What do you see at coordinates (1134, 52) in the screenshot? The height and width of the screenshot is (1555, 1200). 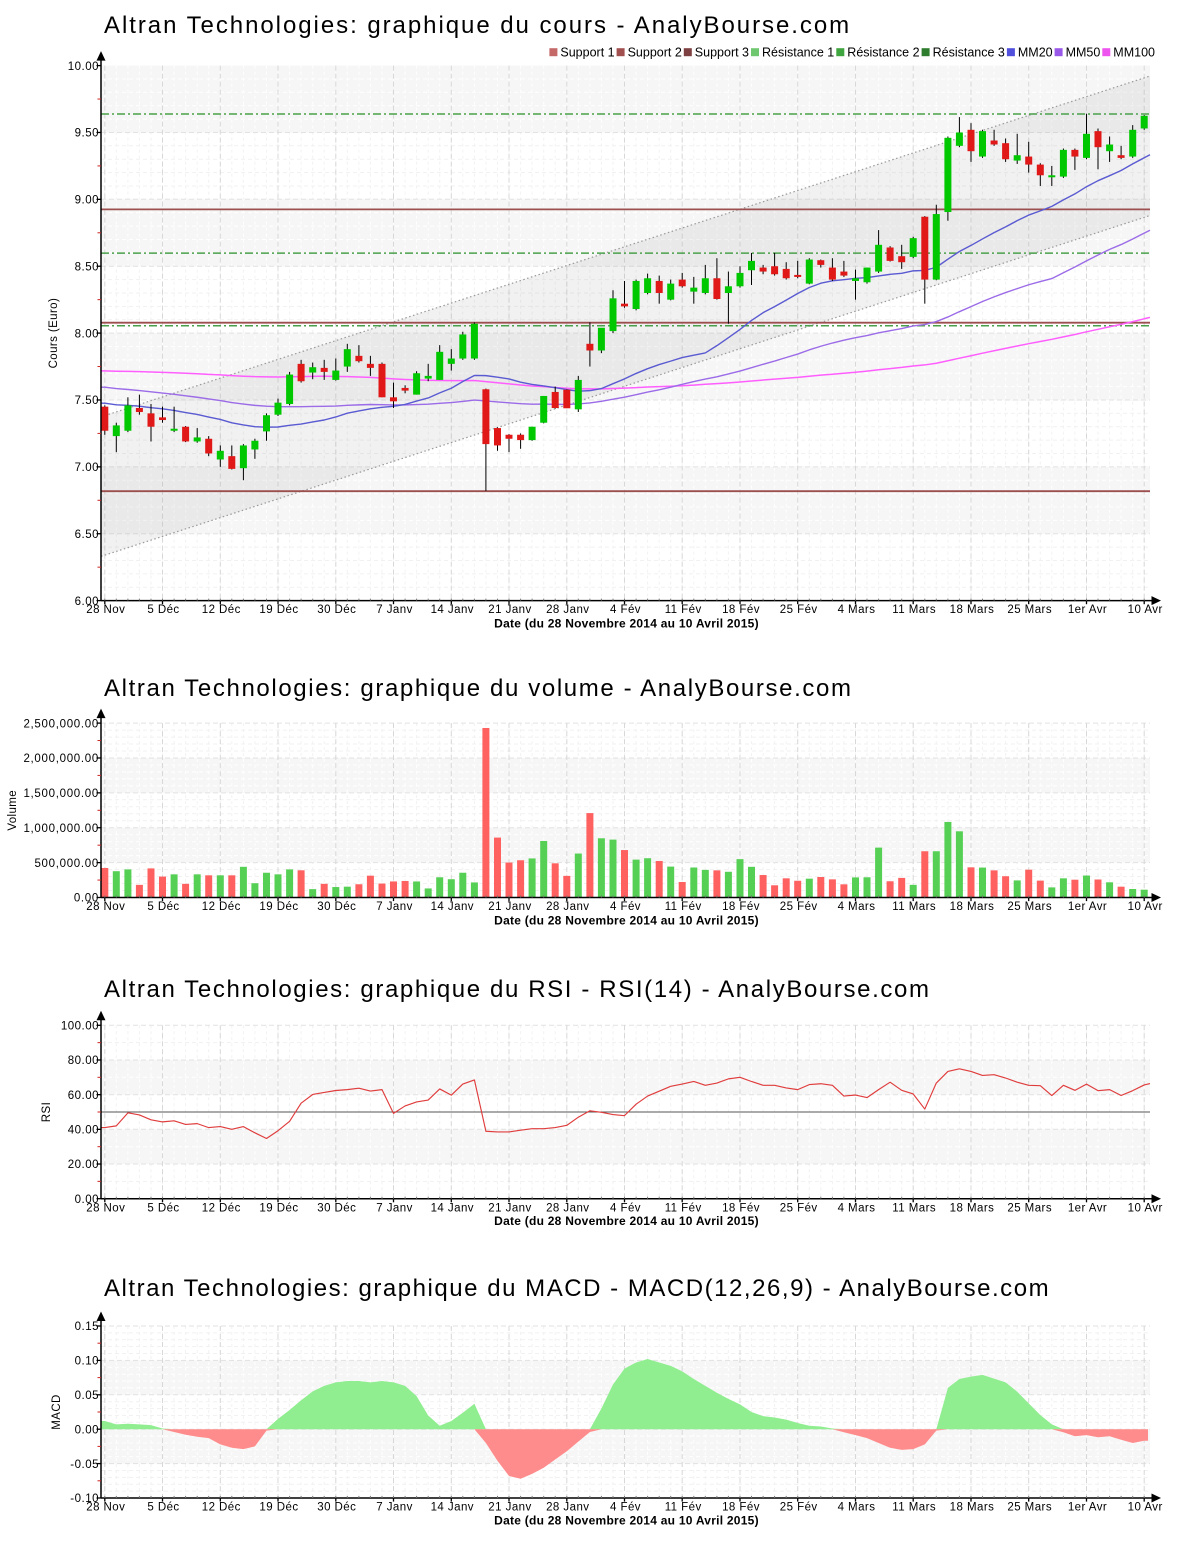 I see `svg-text: MM100` at bounding box center [1134, 52].